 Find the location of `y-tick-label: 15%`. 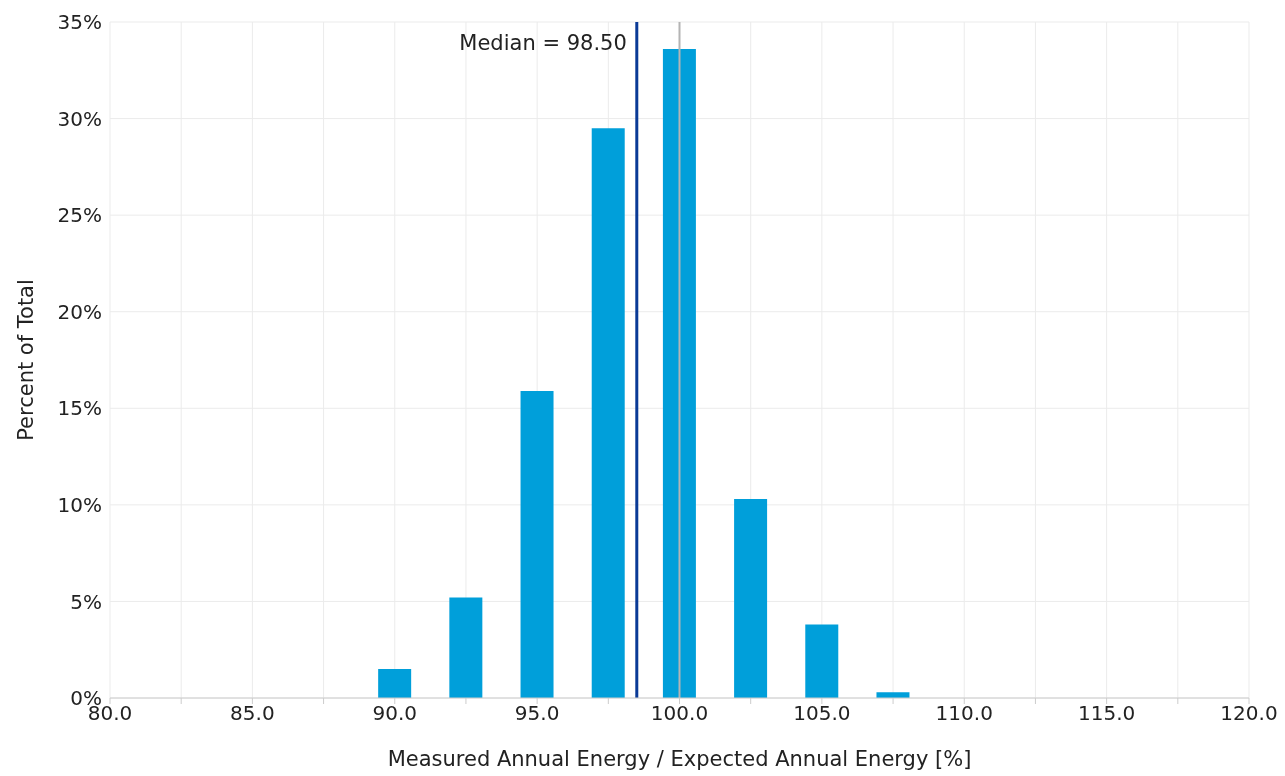

y-tick-label: 15% is located at coordinates (79, 408).